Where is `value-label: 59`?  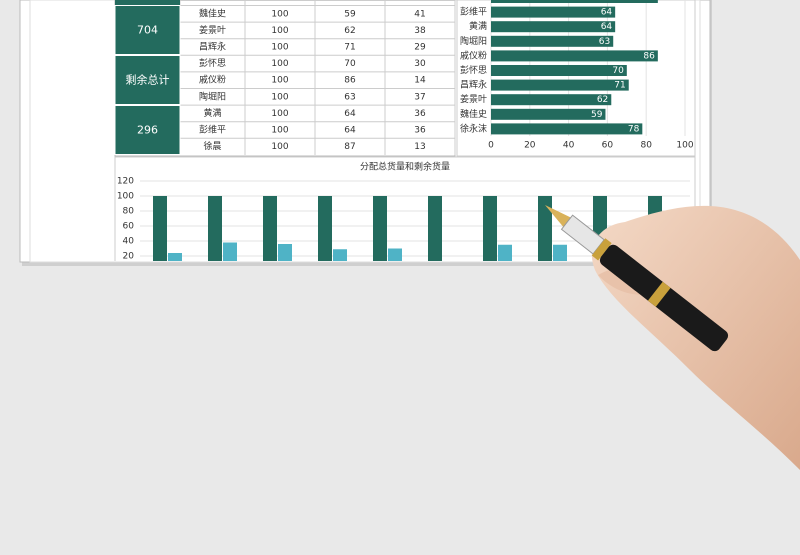
value-label: 59 is located at coordinates (597, 115).